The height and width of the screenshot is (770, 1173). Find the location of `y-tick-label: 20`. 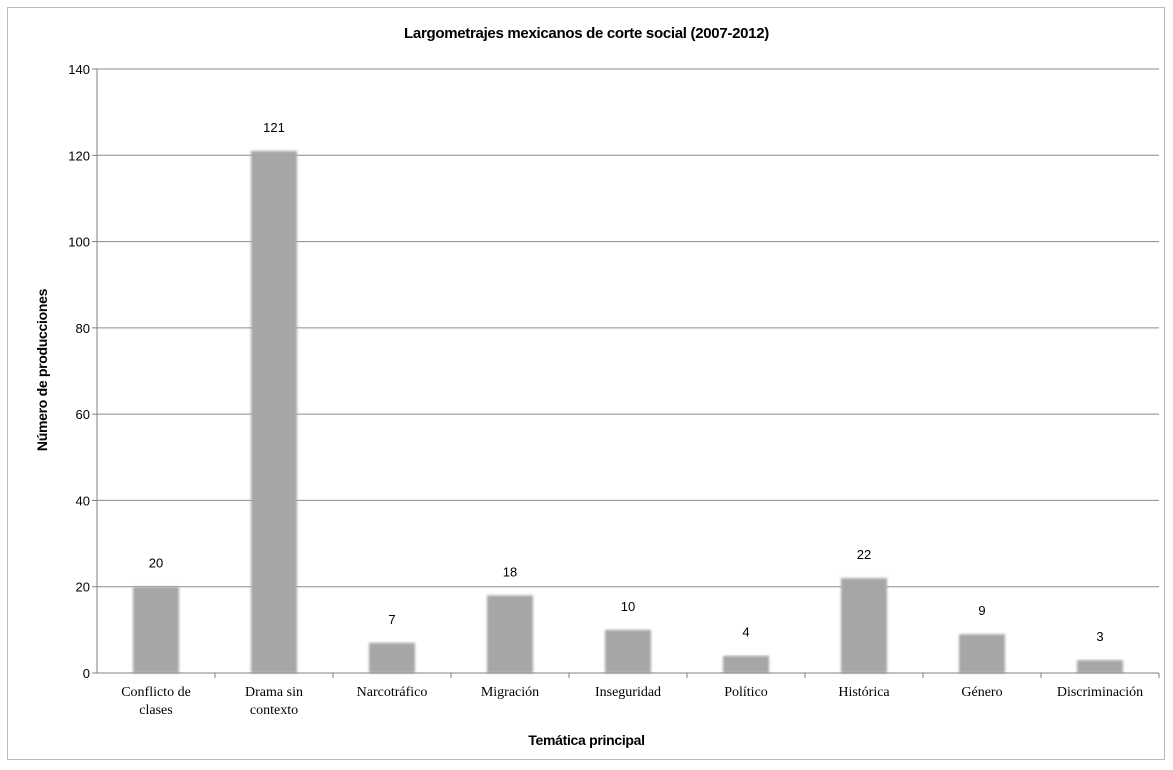

y-tick-label: 20 is located at coordinates (83, 587).